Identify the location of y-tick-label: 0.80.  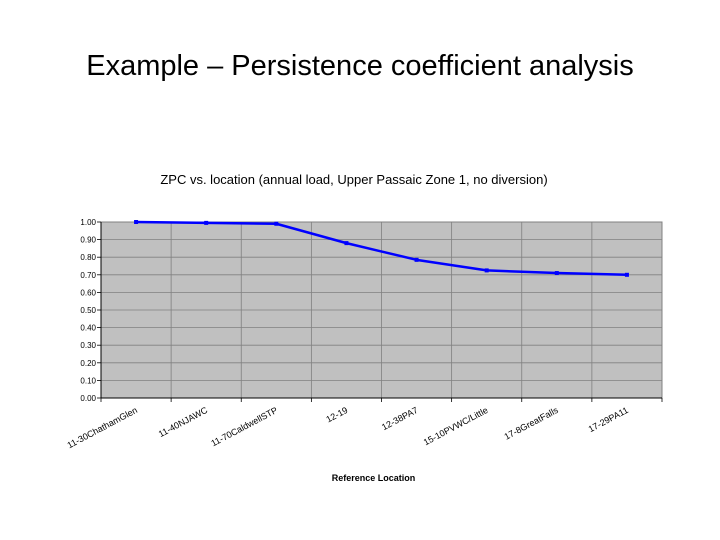
(88, 257).